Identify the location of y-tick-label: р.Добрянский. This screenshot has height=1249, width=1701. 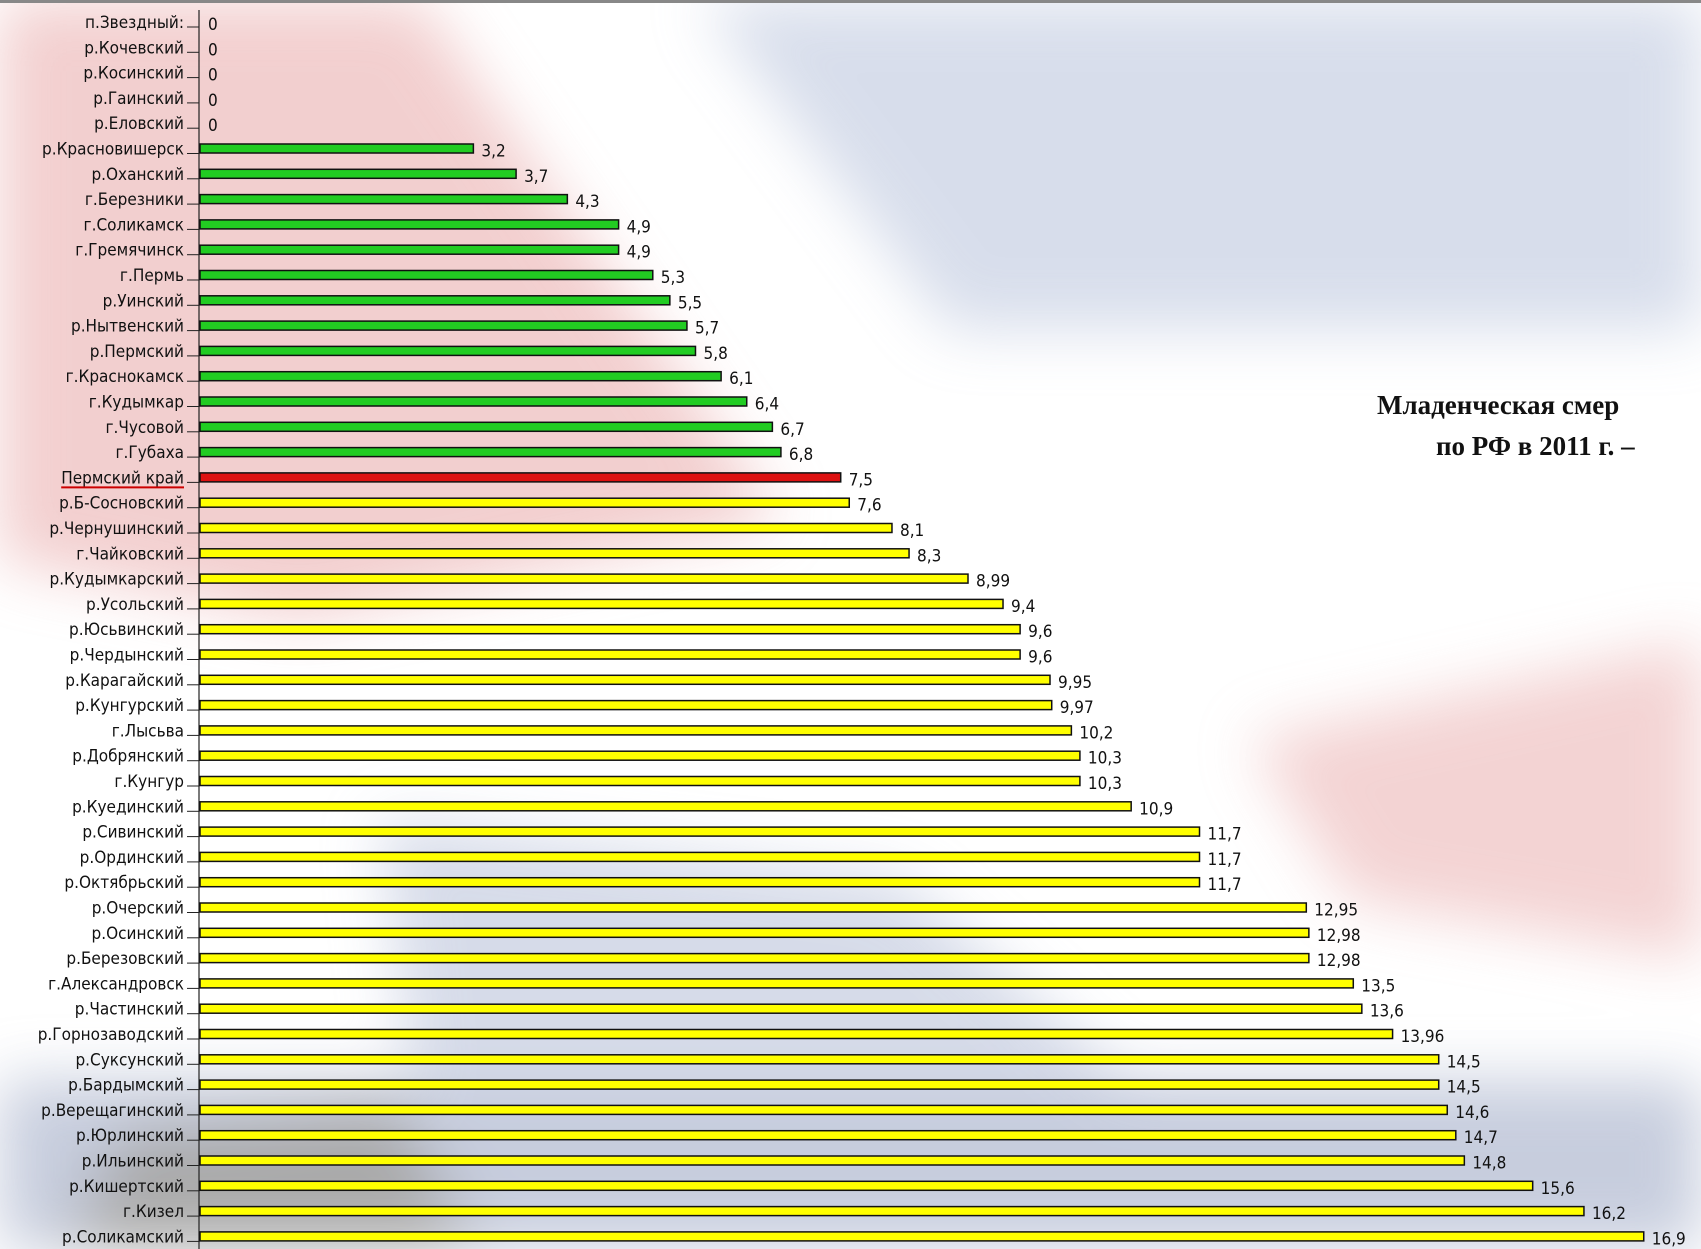
(128, 757).